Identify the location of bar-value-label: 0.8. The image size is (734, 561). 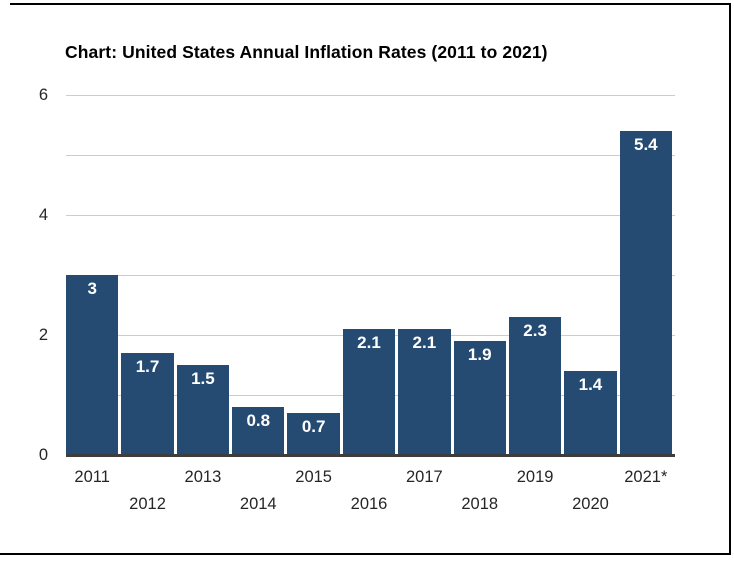
(258, 420).